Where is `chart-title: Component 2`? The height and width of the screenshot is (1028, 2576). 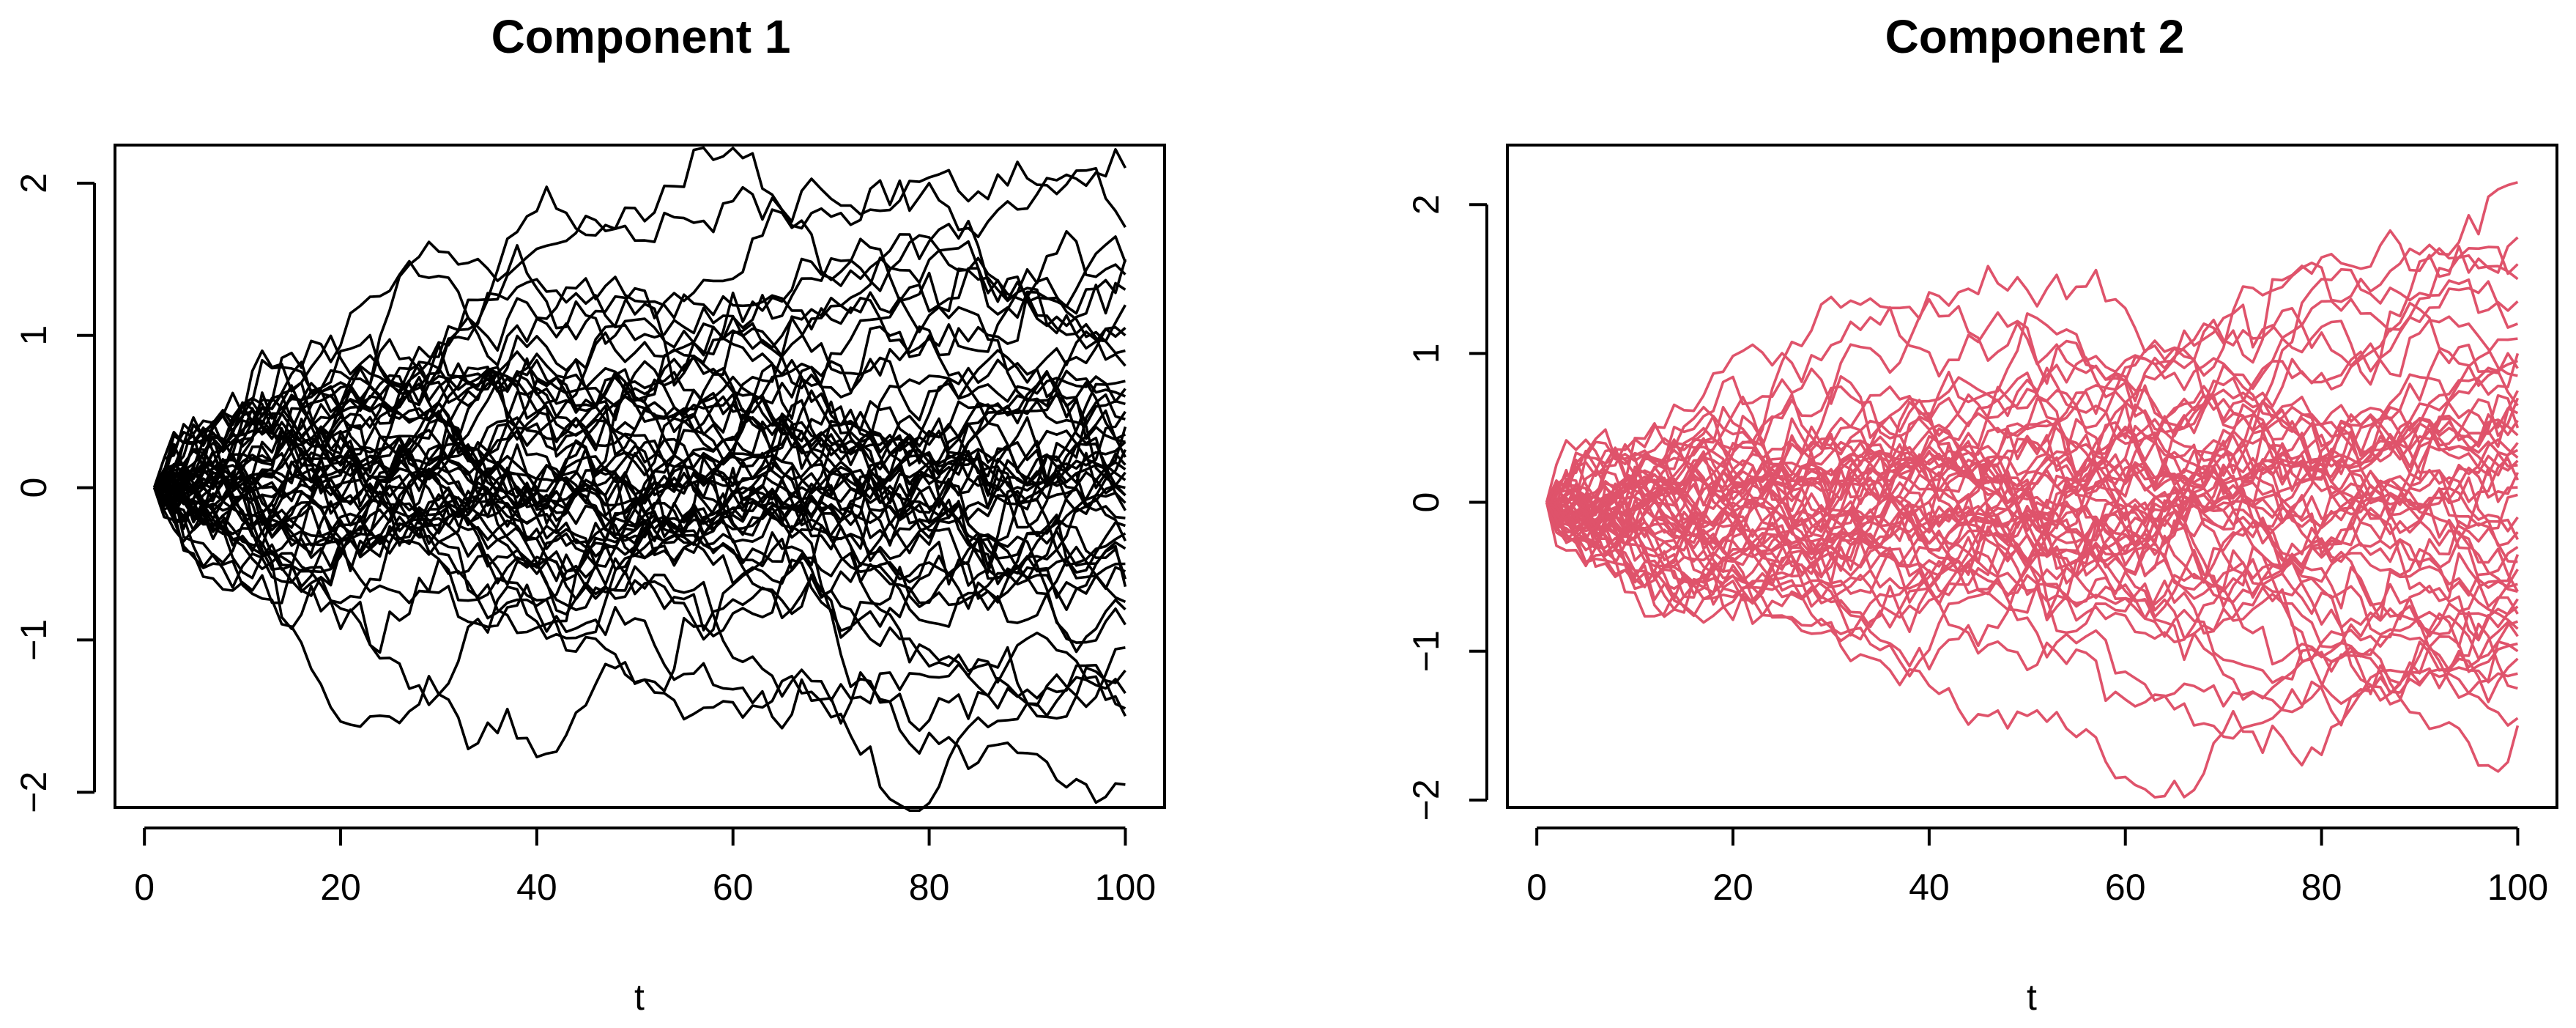
chart-title: Component 2 is located at coordinates (2035, 36).